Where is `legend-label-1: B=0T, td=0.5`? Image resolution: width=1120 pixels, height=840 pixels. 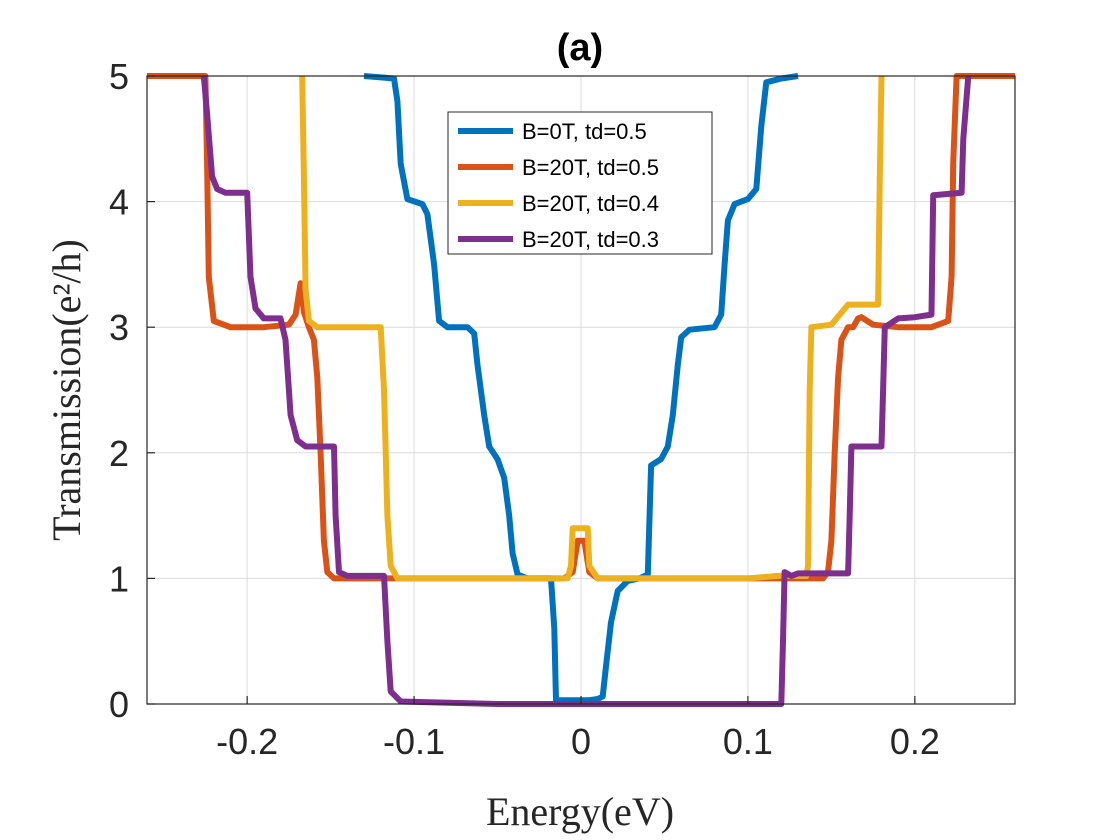 legend-label-1: B=0T, td=0.5 is located at coordinates (584, 131).